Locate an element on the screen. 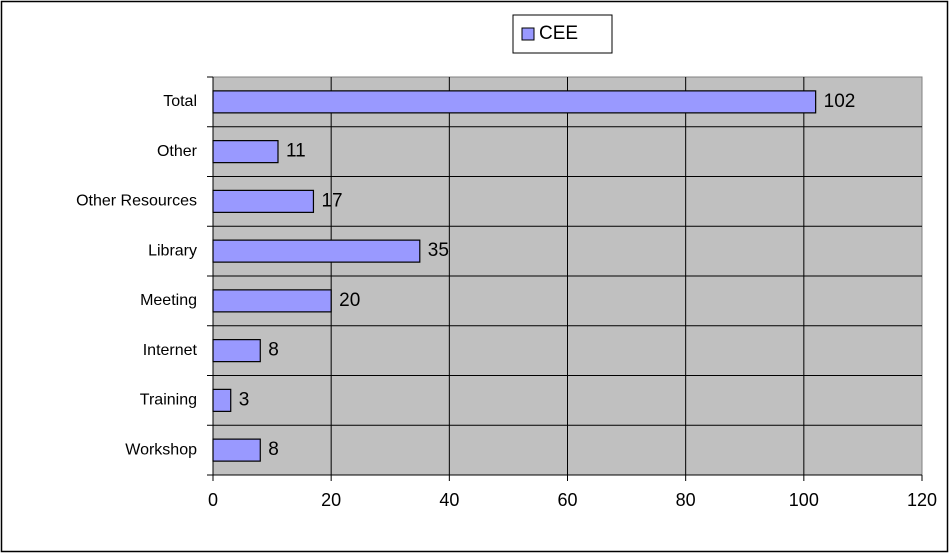  y-tick-label: Other is located at coordinates (177, 151).